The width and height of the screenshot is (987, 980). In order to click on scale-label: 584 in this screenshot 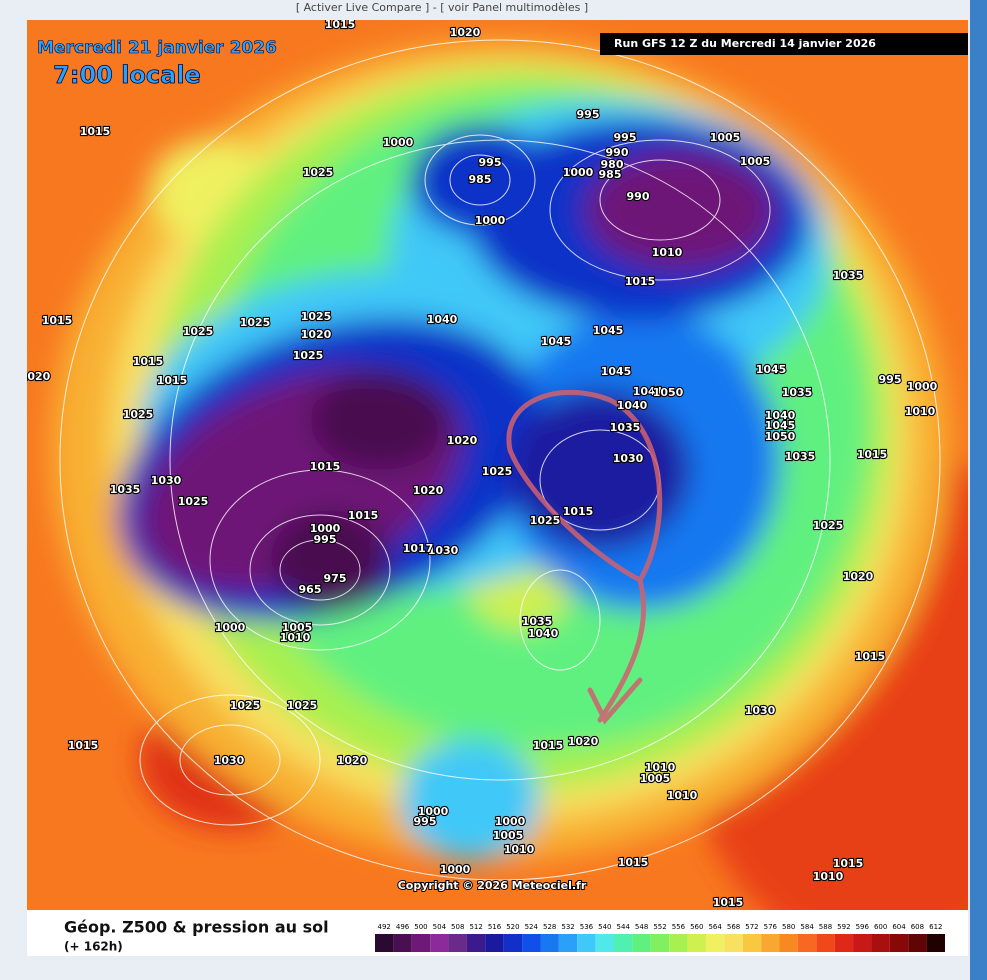, I will do `click(807, 927)`.